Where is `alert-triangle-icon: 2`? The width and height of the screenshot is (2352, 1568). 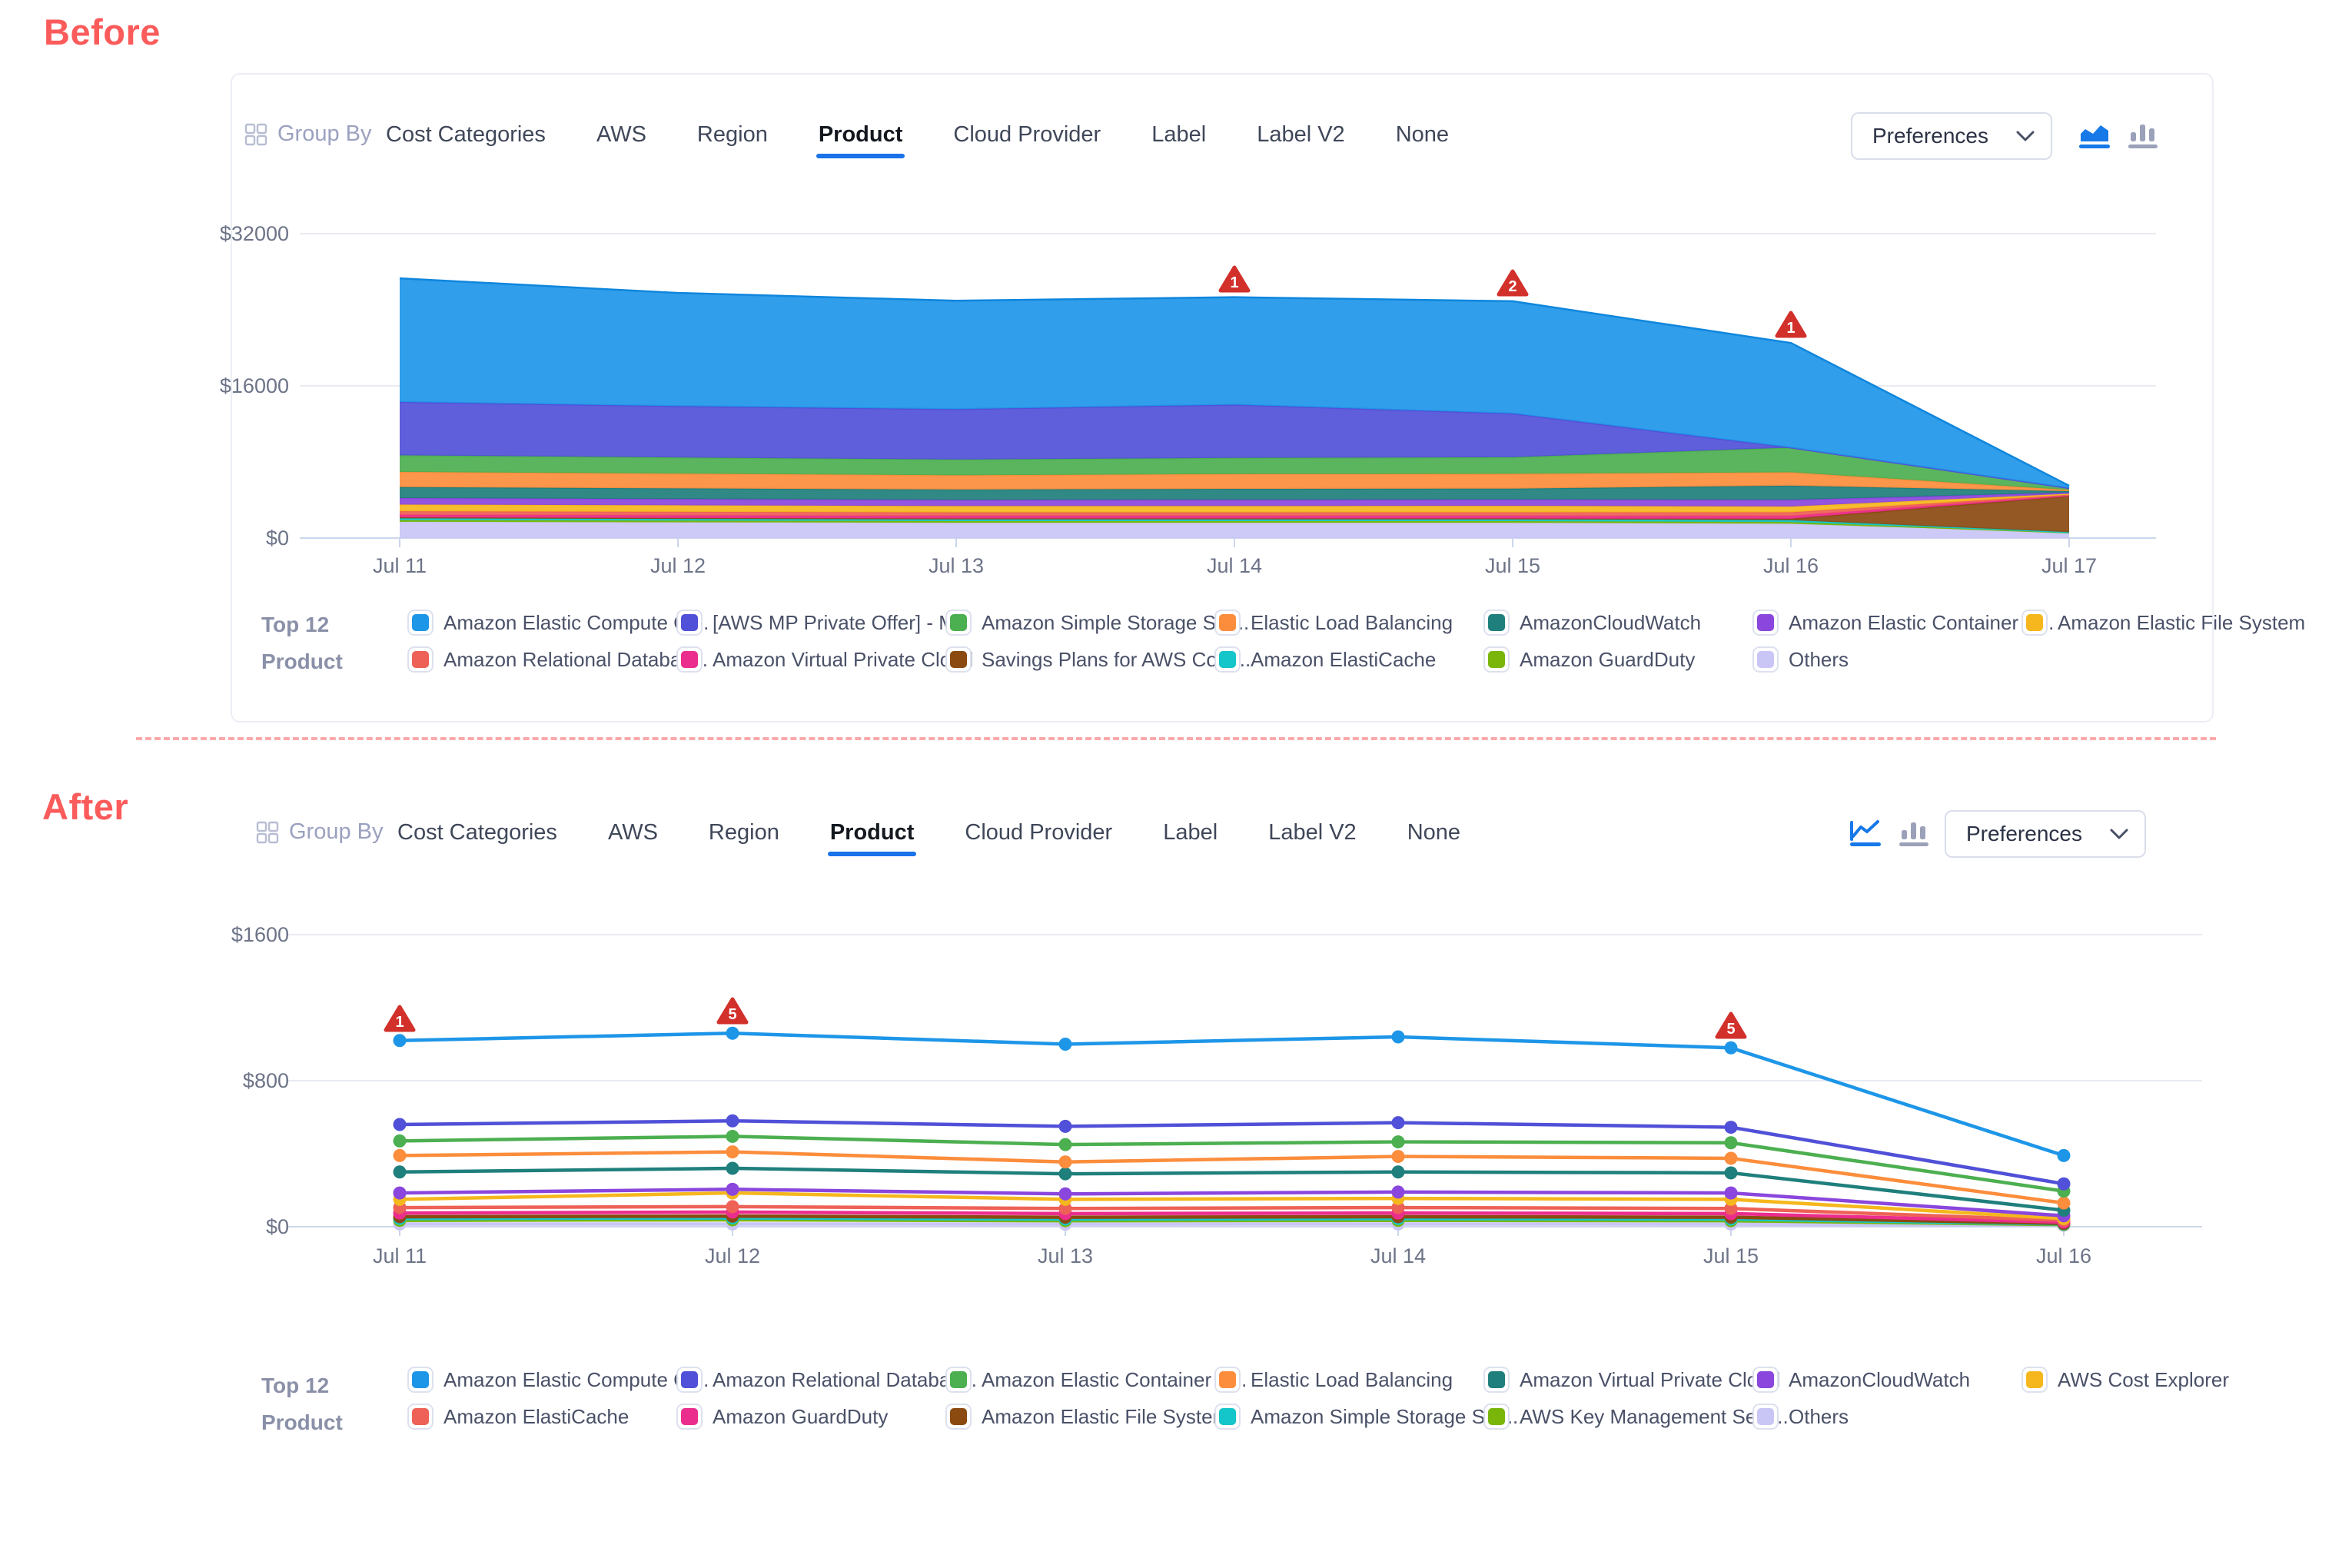
alert-triangle-icon: 2 is located at coordinates (1513, 283).